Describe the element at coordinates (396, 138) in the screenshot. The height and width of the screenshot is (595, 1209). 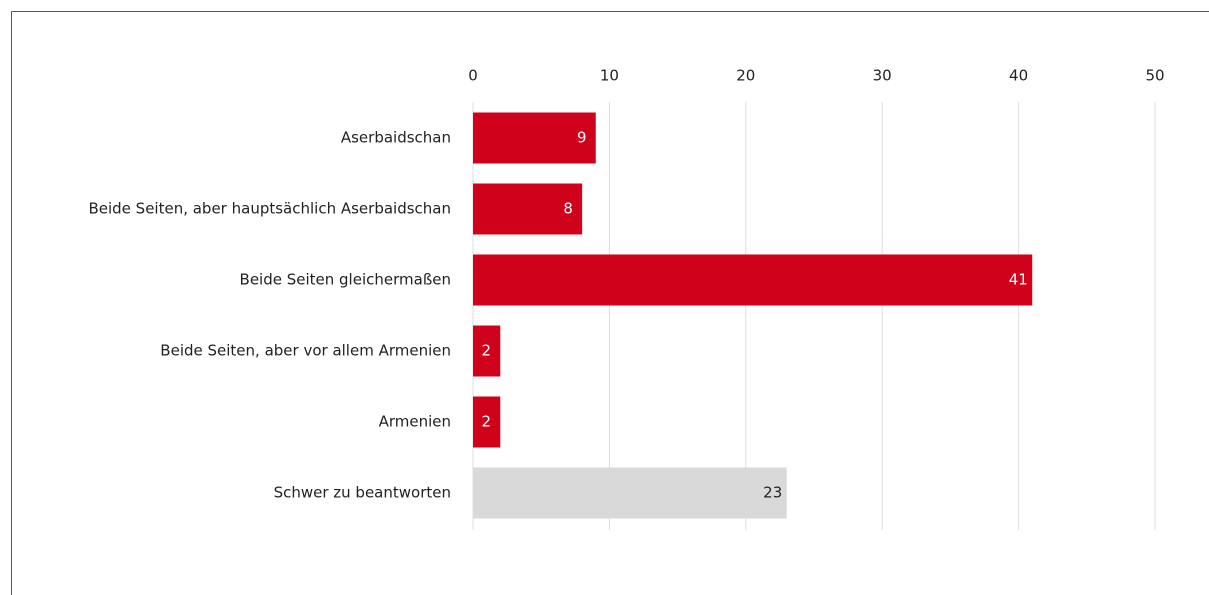
I see `y-tick-label: Aserbaidschan` at that location.